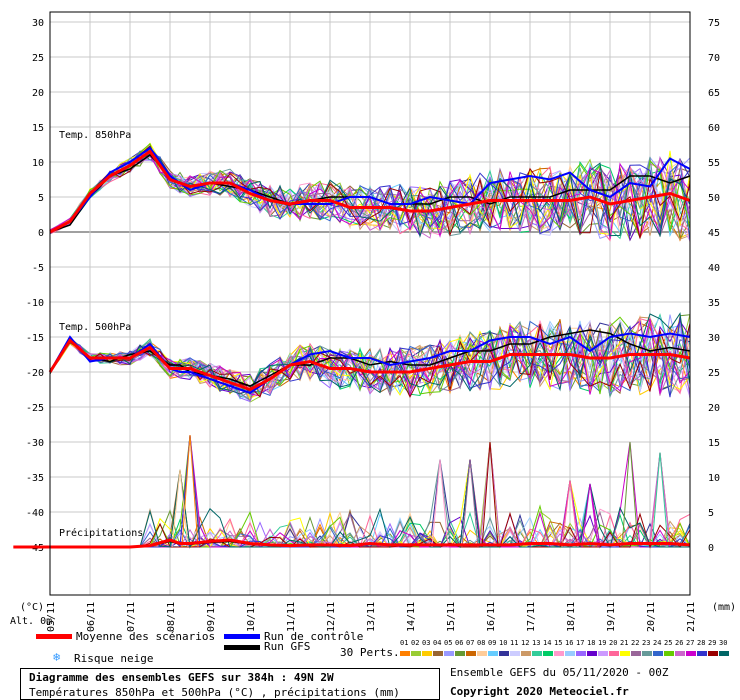 The image size is (740, 700). What do you see at coordinates (314, 636) in the screenshot?
I see `control-label: Run de contrôle` at bounding box center [314, 636].